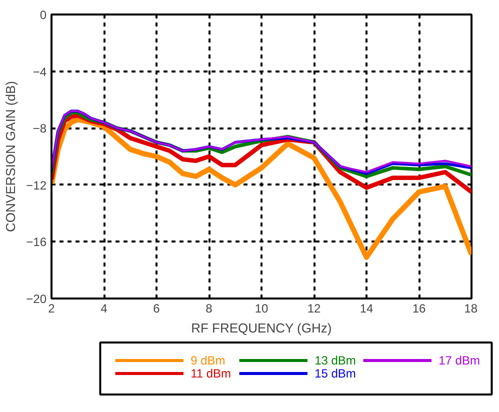 Image resolution: width=499 pixels, height=412 pixels. What do you see at coordinates (335, 361) in the screenshot?
I see `text: 13 dBm` at bounding box center [335, 361].